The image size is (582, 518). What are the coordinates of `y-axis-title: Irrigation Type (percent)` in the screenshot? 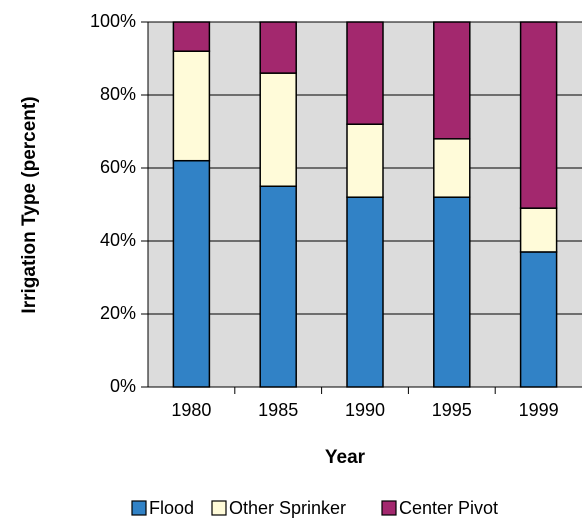 It's located at (29, 204).